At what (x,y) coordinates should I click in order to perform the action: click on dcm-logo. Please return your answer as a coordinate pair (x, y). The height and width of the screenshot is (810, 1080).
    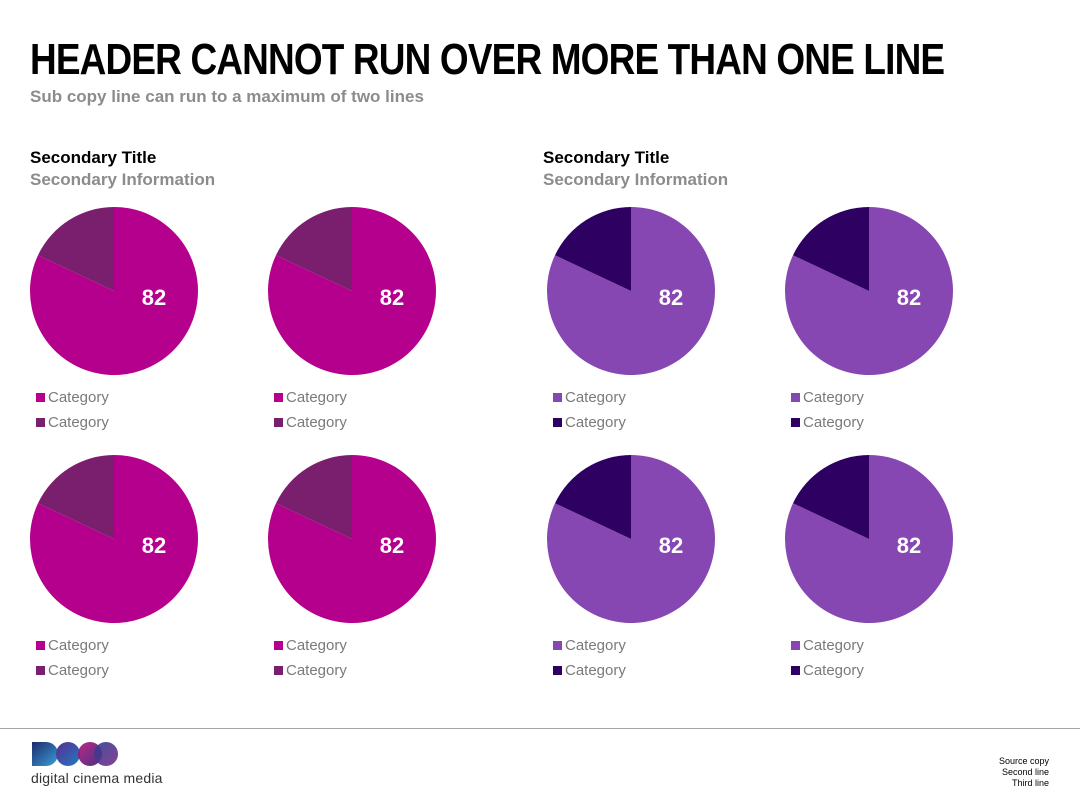
    Looking at the image, I should click on (75, 754).